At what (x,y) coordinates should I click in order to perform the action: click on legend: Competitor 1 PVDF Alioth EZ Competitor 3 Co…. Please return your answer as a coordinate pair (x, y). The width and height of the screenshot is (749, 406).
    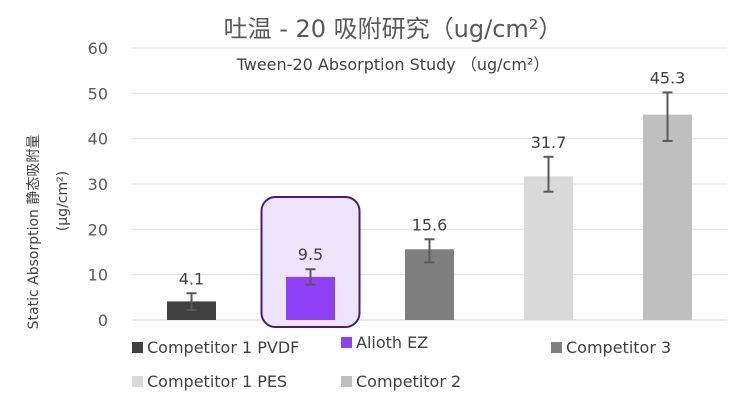
    Looking at the image, I should click on (401, 362).